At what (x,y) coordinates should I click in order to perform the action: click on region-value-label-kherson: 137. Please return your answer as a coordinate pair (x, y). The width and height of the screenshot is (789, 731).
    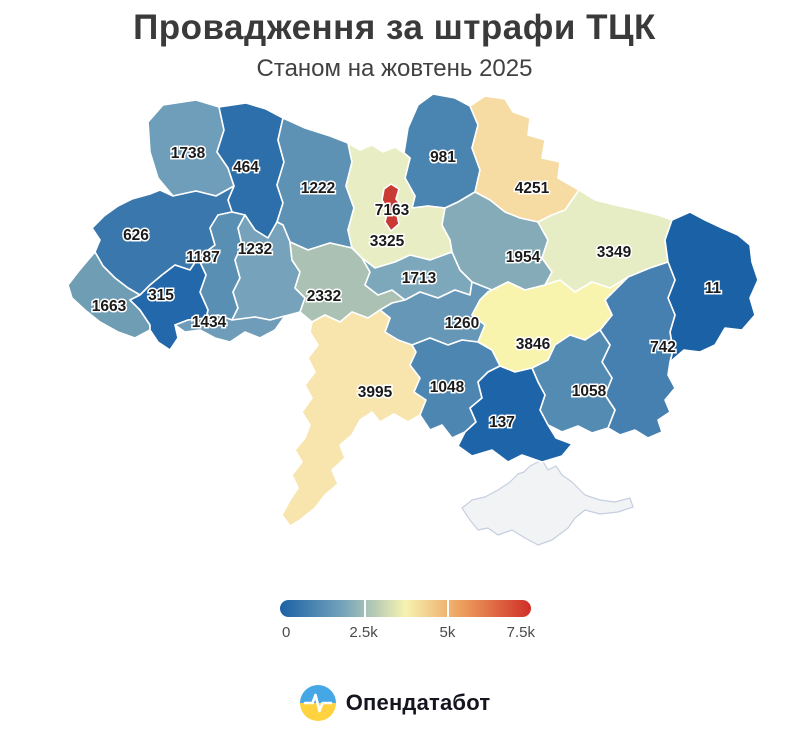
    Looking at the image, I should click on (502, 422).